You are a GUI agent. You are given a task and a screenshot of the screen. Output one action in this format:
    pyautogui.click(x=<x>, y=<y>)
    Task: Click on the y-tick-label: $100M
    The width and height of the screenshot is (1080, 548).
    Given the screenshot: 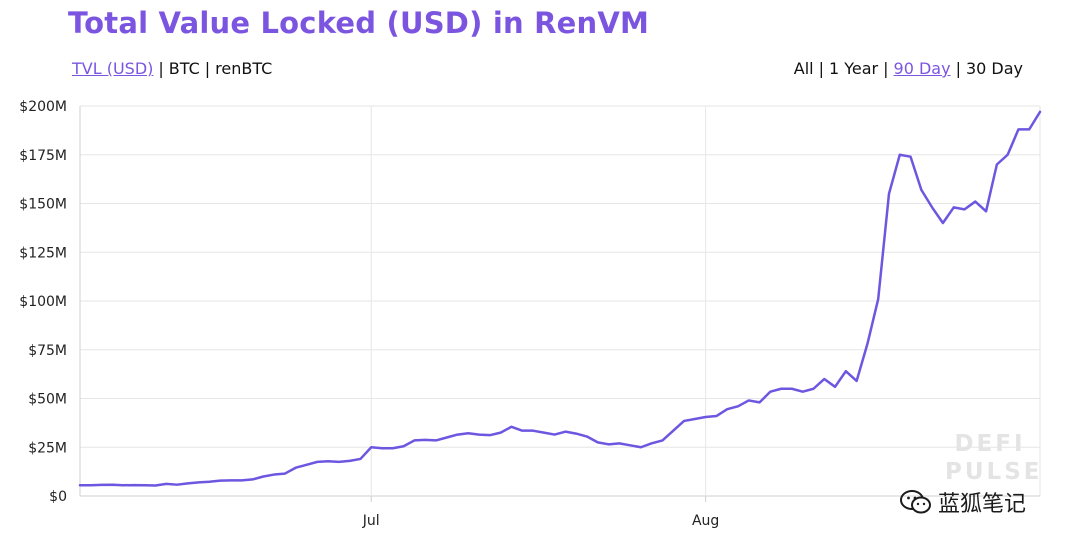 What is the action you would take?
    pyautogui.click(x=43, y=302)
    